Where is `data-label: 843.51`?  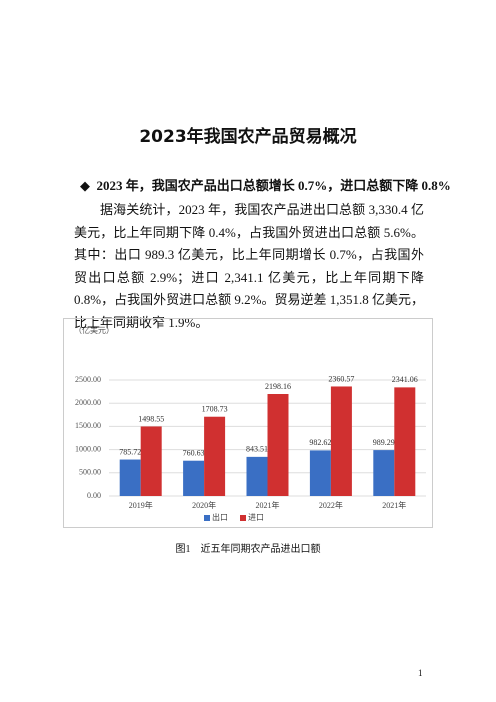 data-label: 843.51 is located at coordinates (257, 449).